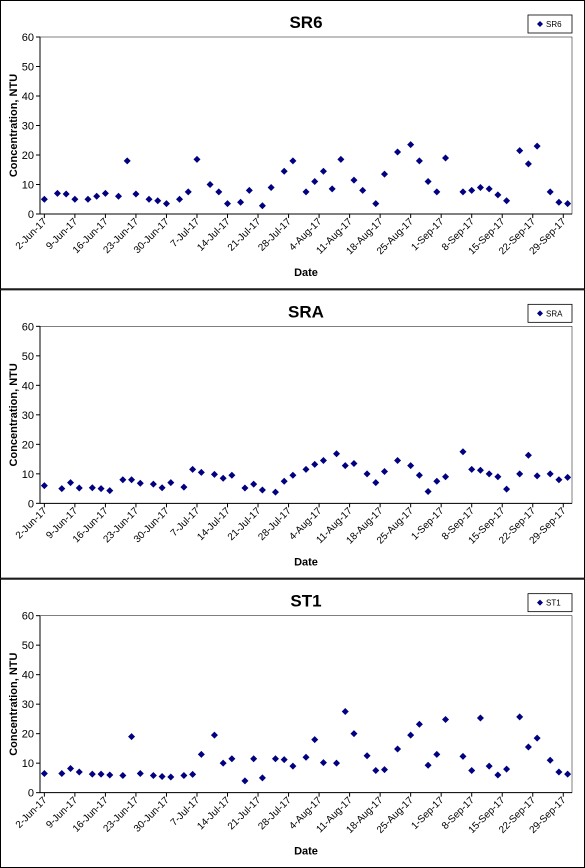  I want to click on legend-label: SR6, so click(554, 24).